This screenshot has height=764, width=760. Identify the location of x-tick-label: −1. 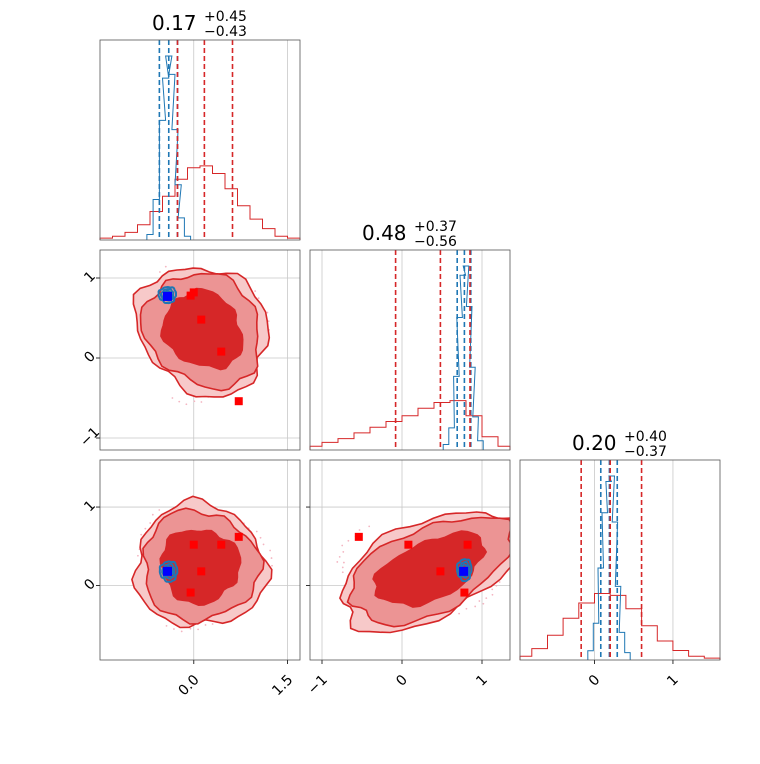
(318, 685).